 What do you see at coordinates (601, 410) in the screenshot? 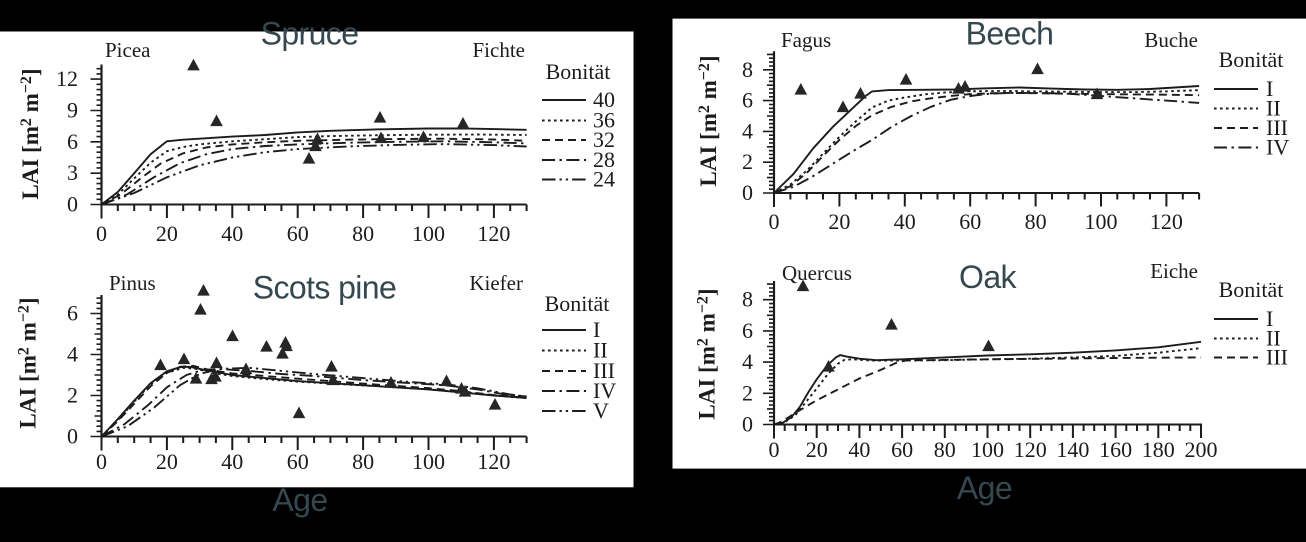
I see `svg-text: V` at bounding box center [601, 410].